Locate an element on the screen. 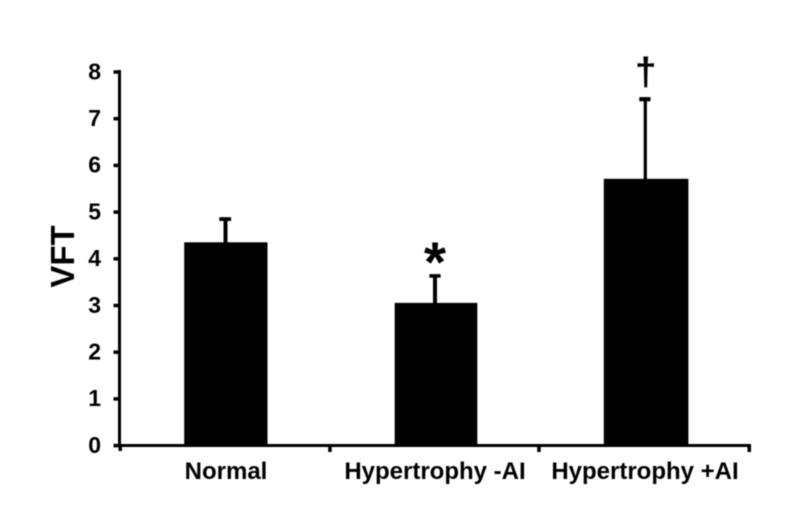 The height and width of the screenshot is (524, 800). svg-text: 4 is located at coordinates (94, 258).